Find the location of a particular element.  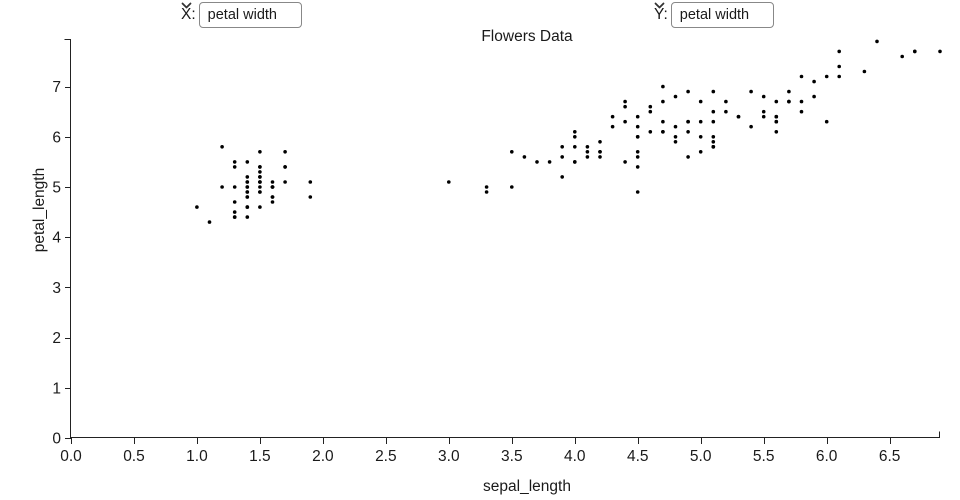

x-tick-label: 0.5 is located at coordinates (134, 456).